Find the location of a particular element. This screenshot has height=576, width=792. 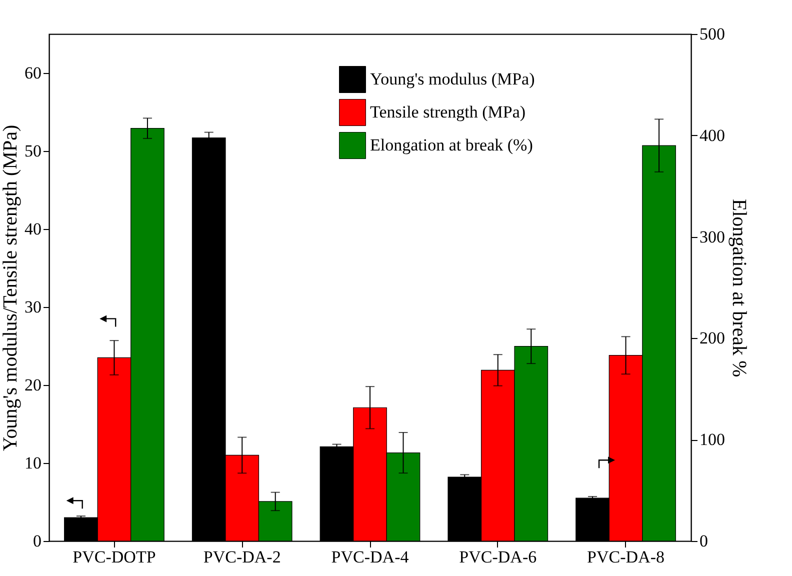

legend-label: Young's modulus (MPa) is located at coordinates (452, 79).